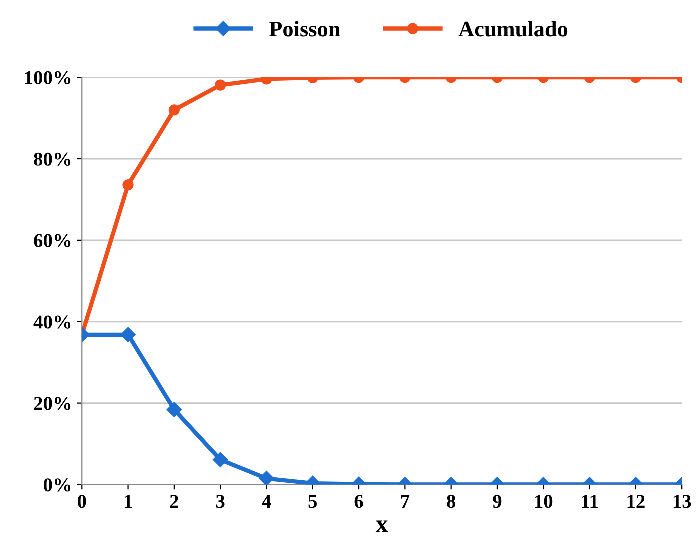  Describe the element at coordinates (267, 501) in the screenshot. I see `x-tick-label: 4` at that location.